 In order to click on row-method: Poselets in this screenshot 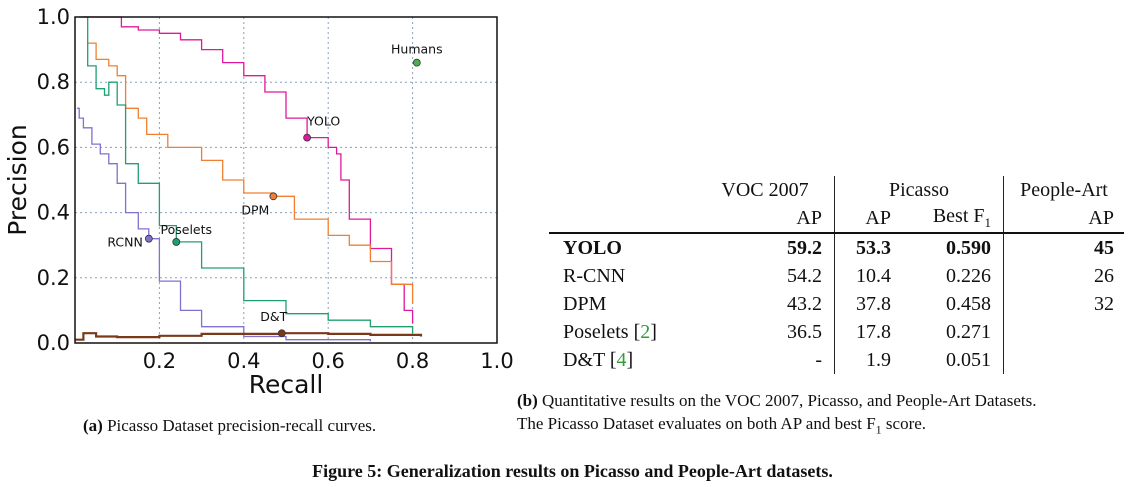, I will do `click(598, 331)`.